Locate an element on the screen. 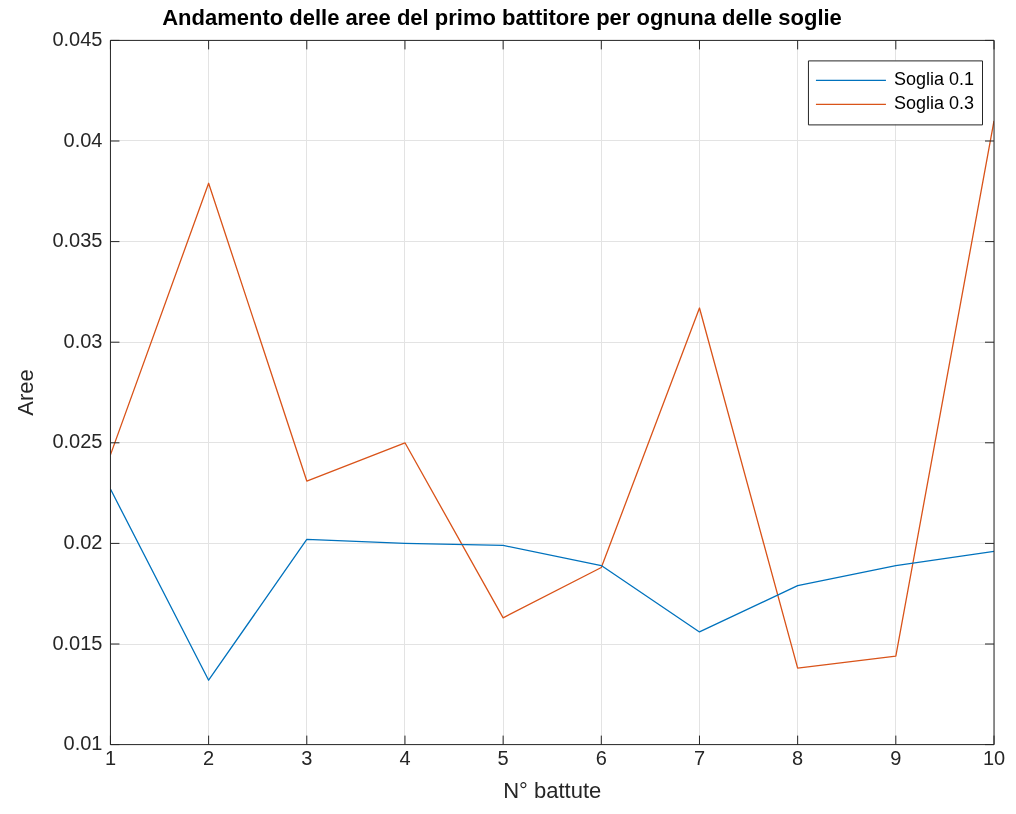 The image size is (1016, 814). y-tick-label: 0.015 is located at coordinates (77, 642).